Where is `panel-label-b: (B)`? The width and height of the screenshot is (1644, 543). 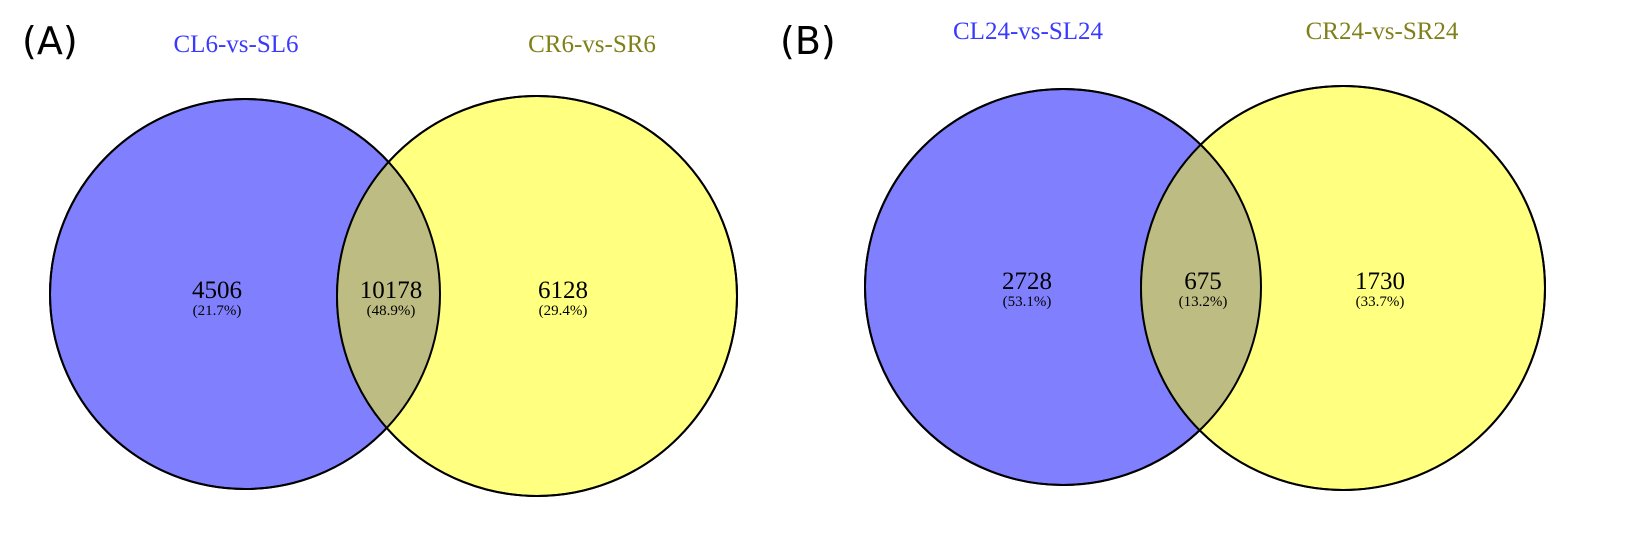
panel-label-b: (B) is located at coordinates (808, 41).